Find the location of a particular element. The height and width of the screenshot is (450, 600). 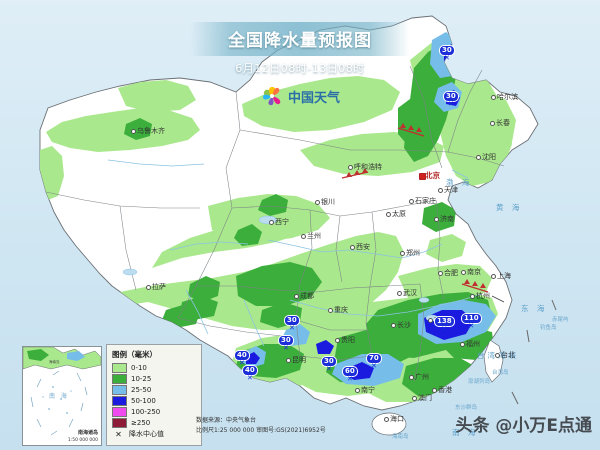

city-label: 重庆 is located at coordinates (341, 310).